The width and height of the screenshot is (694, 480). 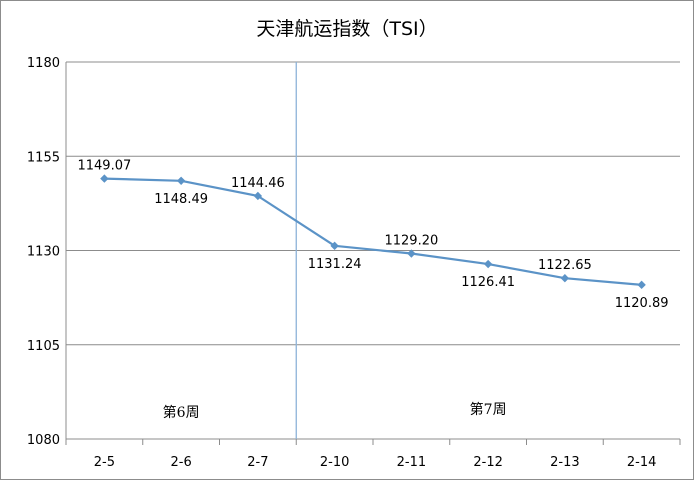 I want to click on data-label: 1126.41, so click(x=488, y=282).